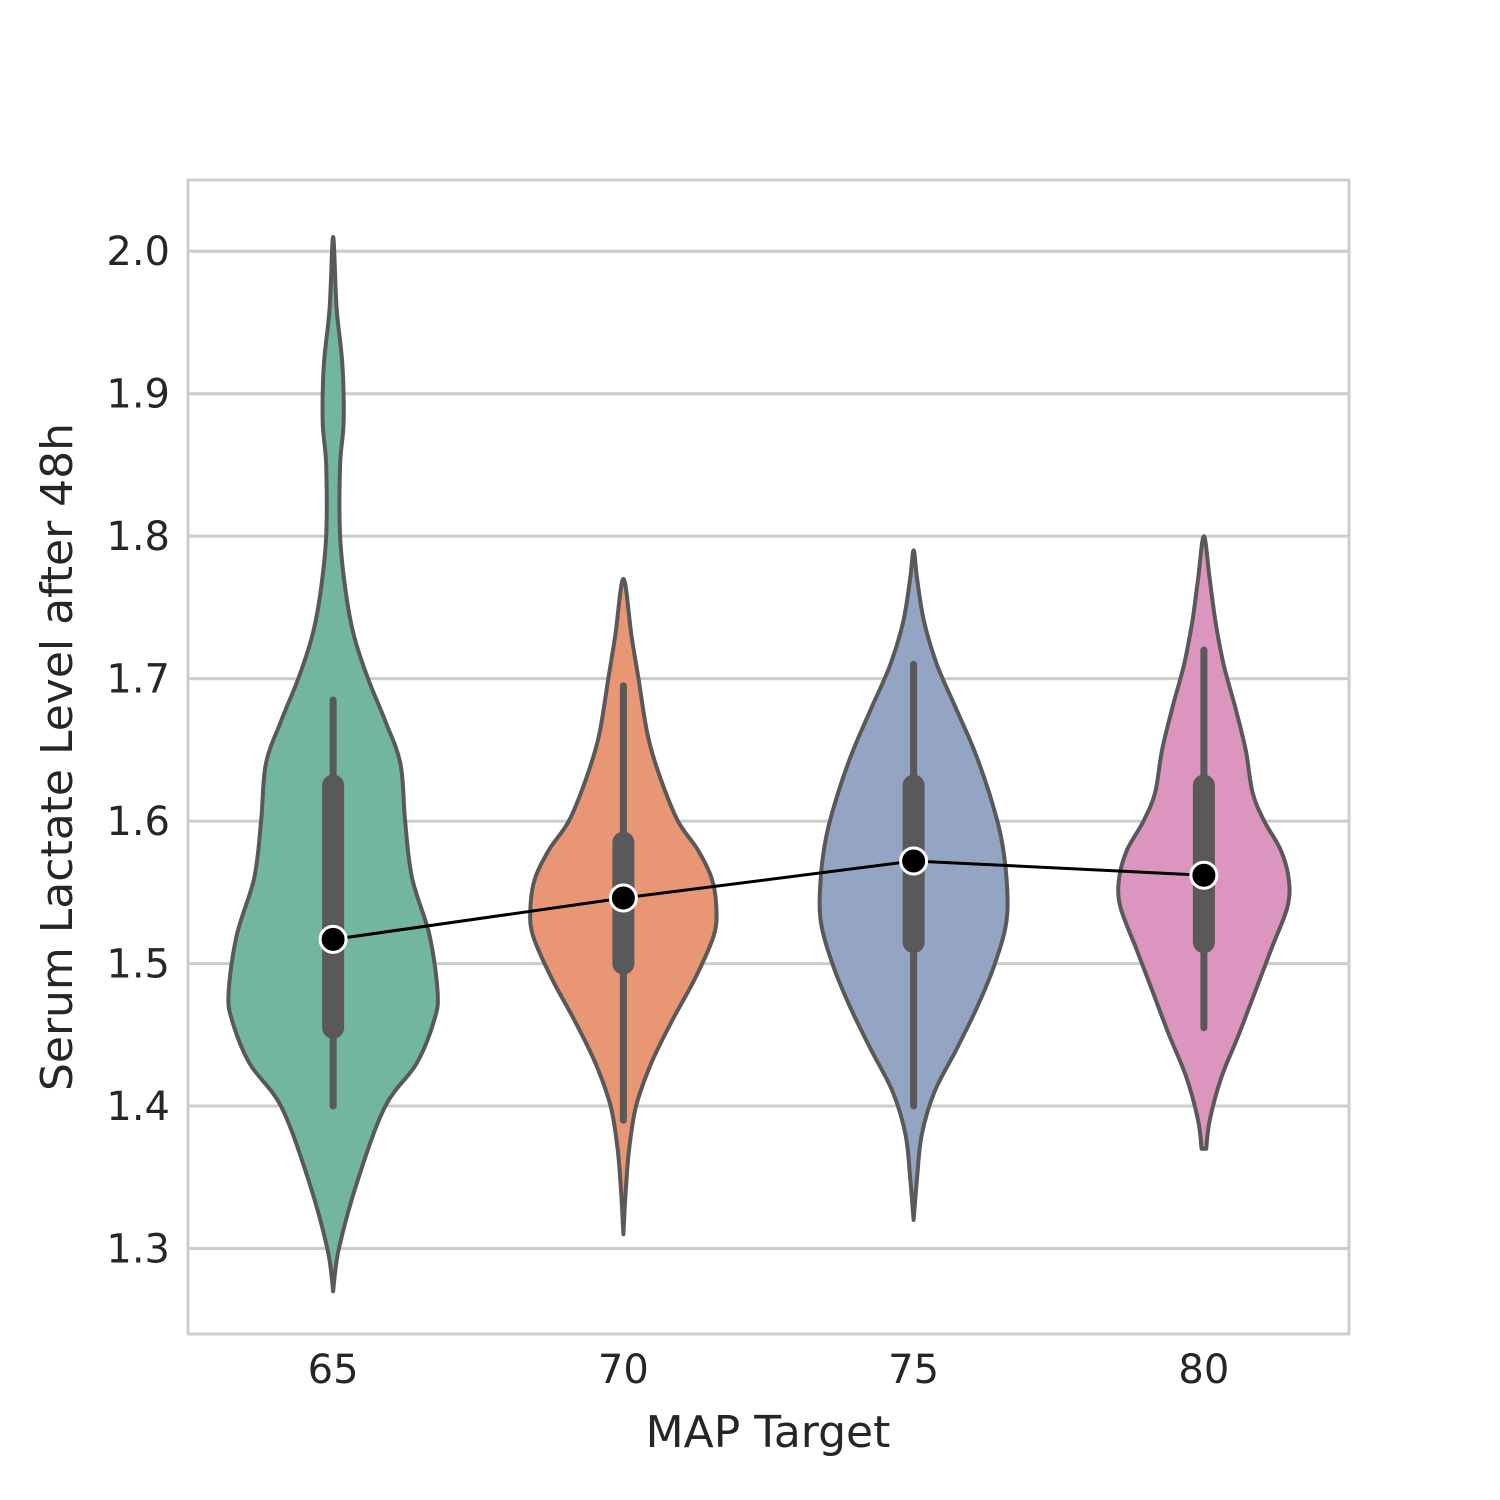 Image resolution: width=1500 pixels, height=1500 pixels. What do you see at coordinates (913, 1370) in the screenshot?
I see `x-tick-label: 75` at bounding box center [913, 1370].